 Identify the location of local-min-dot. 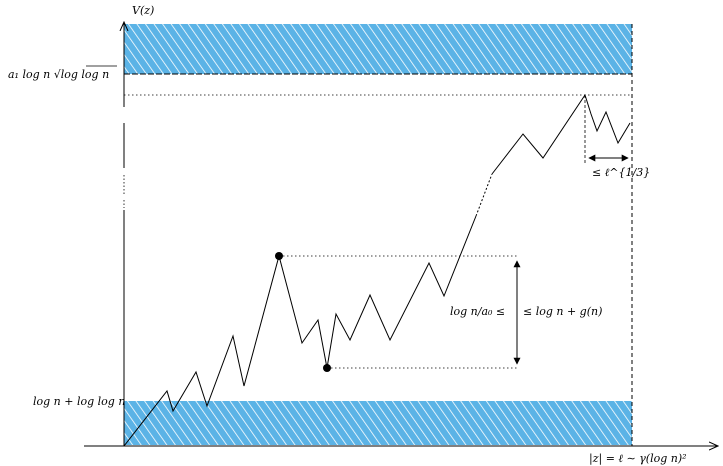
(327, 368).